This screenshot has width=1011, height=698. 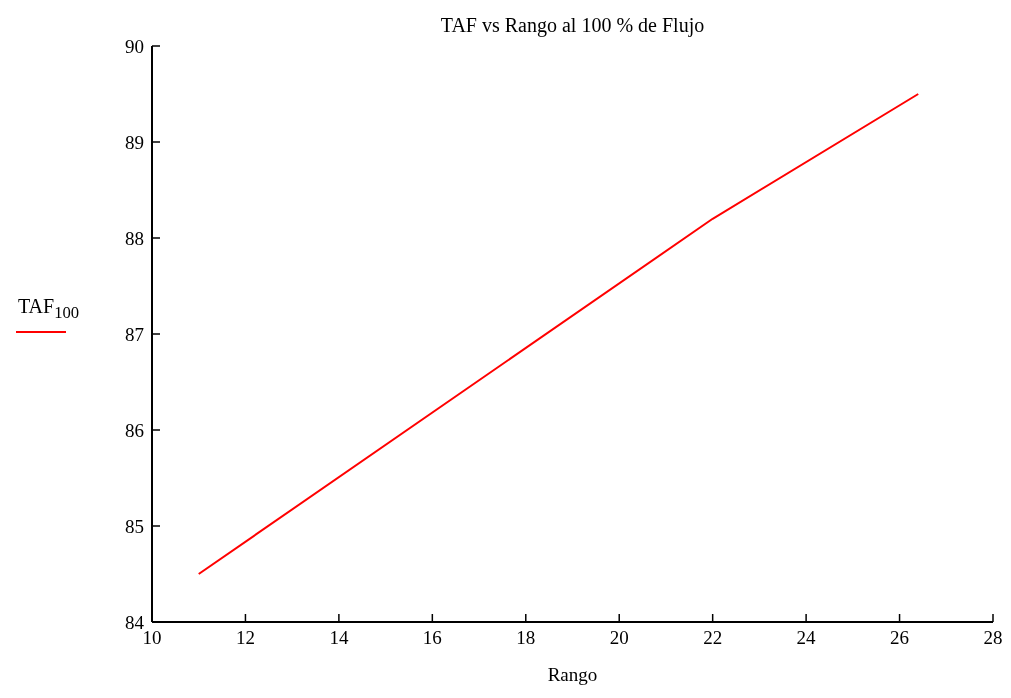 I want to click on y-tick-label: 89, so click(x=134, y=142).